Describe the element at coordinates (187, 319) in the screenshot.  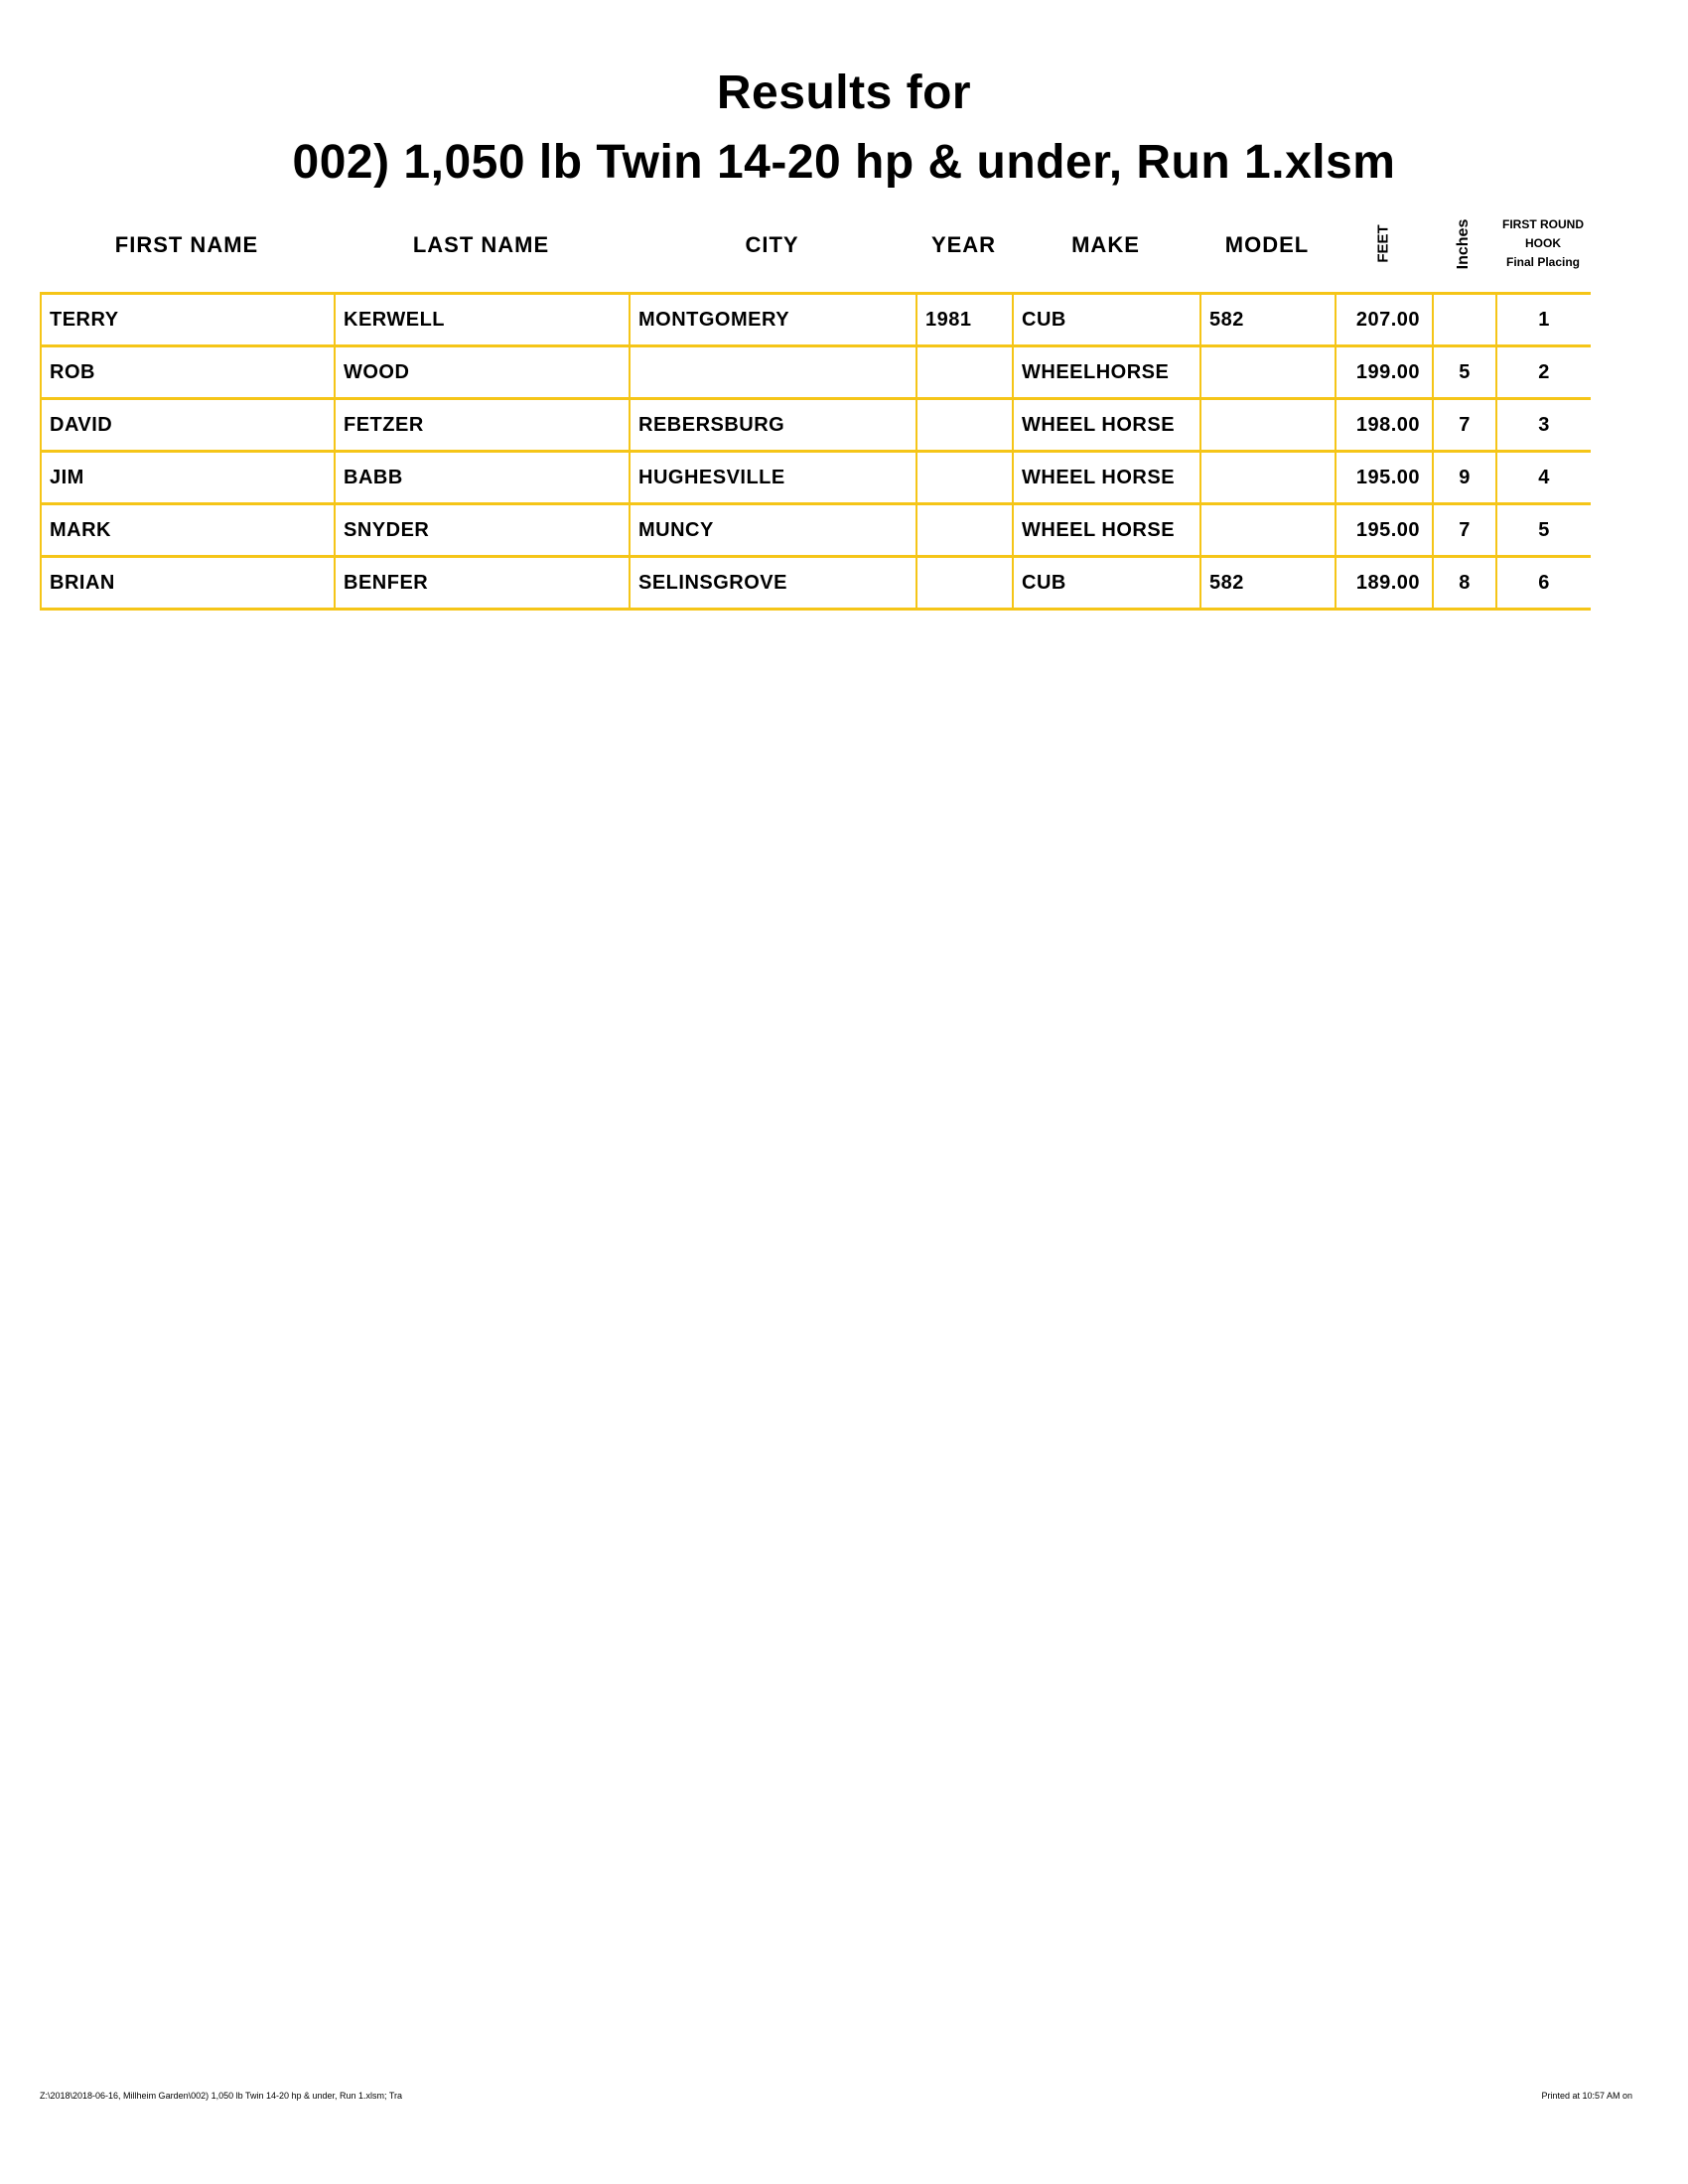
I see `cell-first: TERRY` at that location.